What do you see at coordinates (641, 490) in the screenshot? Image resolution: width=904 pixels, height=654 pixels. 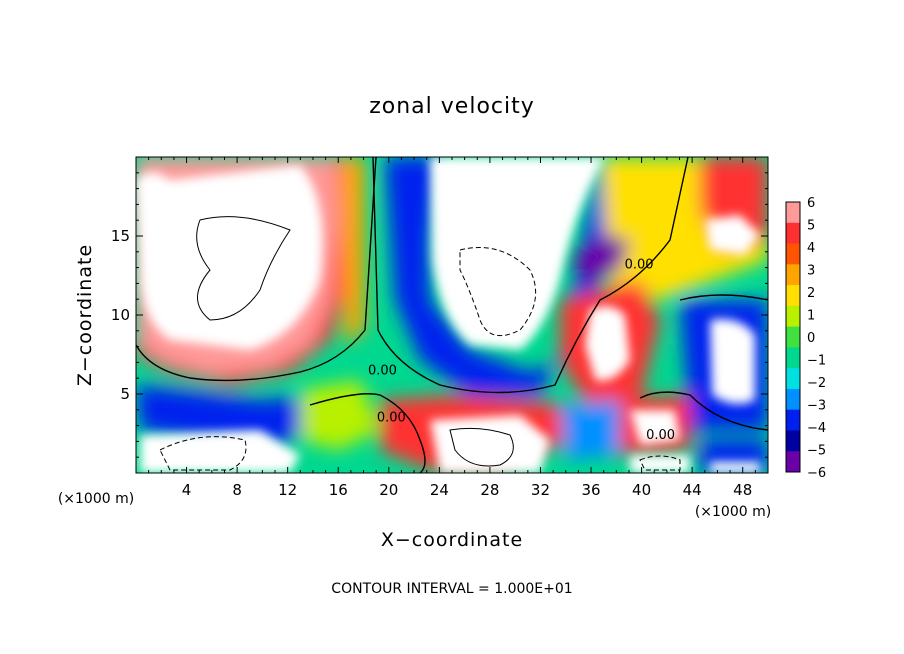 I see `x-tick-label: 40` at bounding box center [641, 490].